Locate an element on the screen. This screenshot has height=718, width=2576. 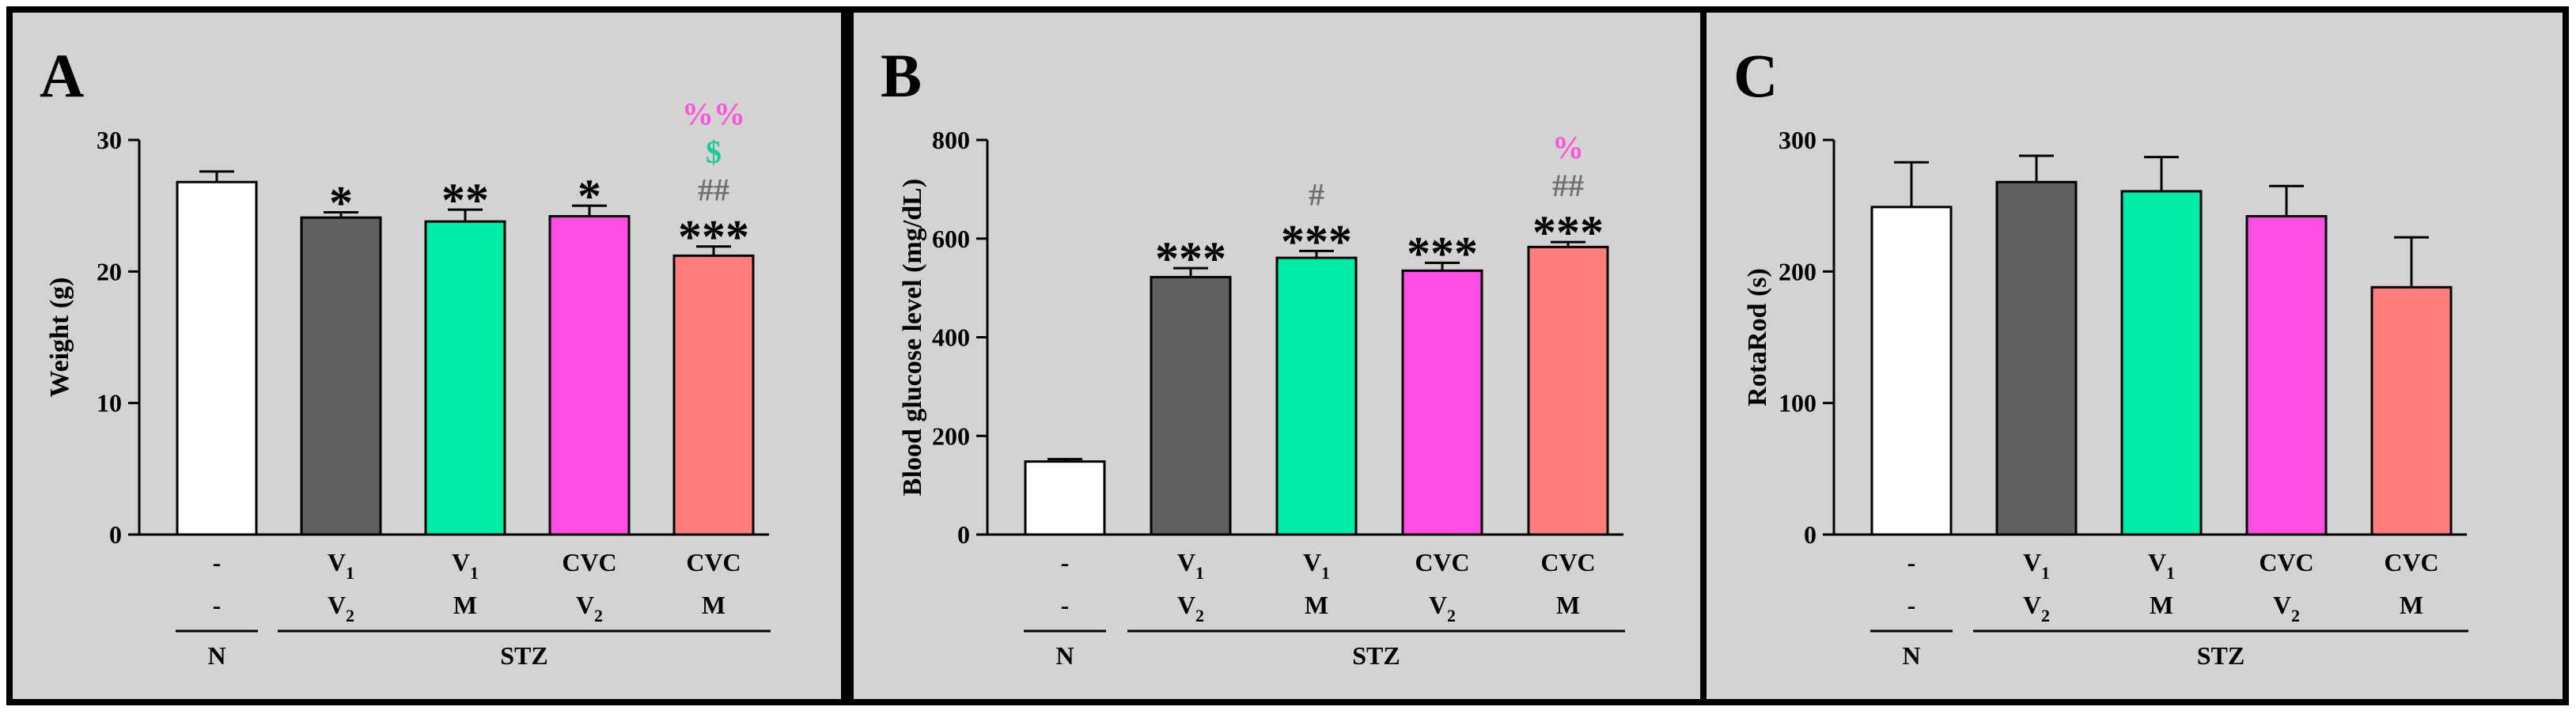
y-tick-label: 400 is located at coordinates (951, 337).